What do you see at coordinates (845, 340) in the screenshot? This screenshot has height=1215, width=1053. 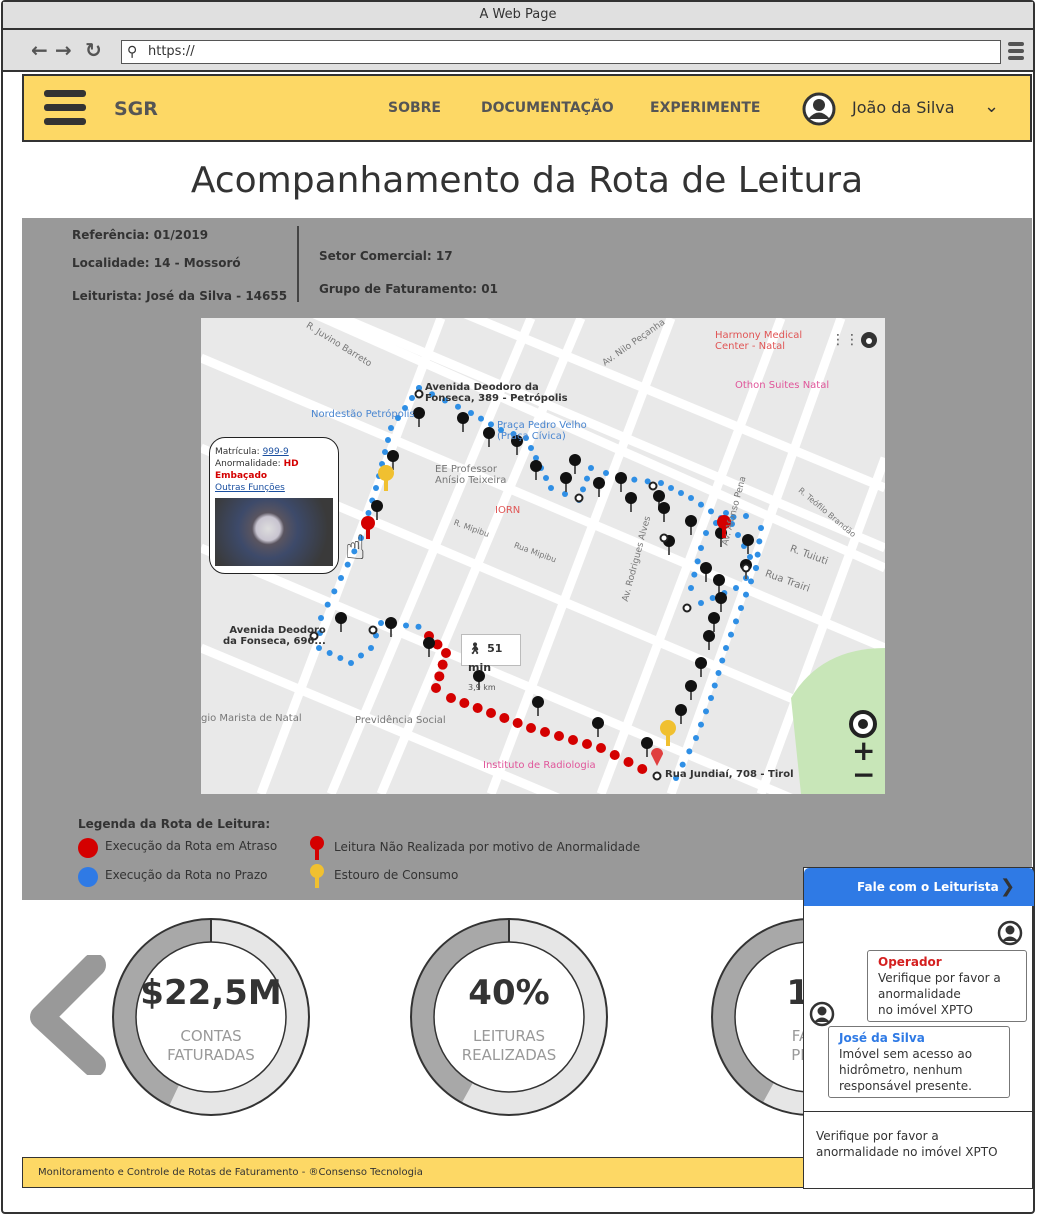 I see `apps-grid-icon: ⋮⋮` at bounding box center [845, 340].